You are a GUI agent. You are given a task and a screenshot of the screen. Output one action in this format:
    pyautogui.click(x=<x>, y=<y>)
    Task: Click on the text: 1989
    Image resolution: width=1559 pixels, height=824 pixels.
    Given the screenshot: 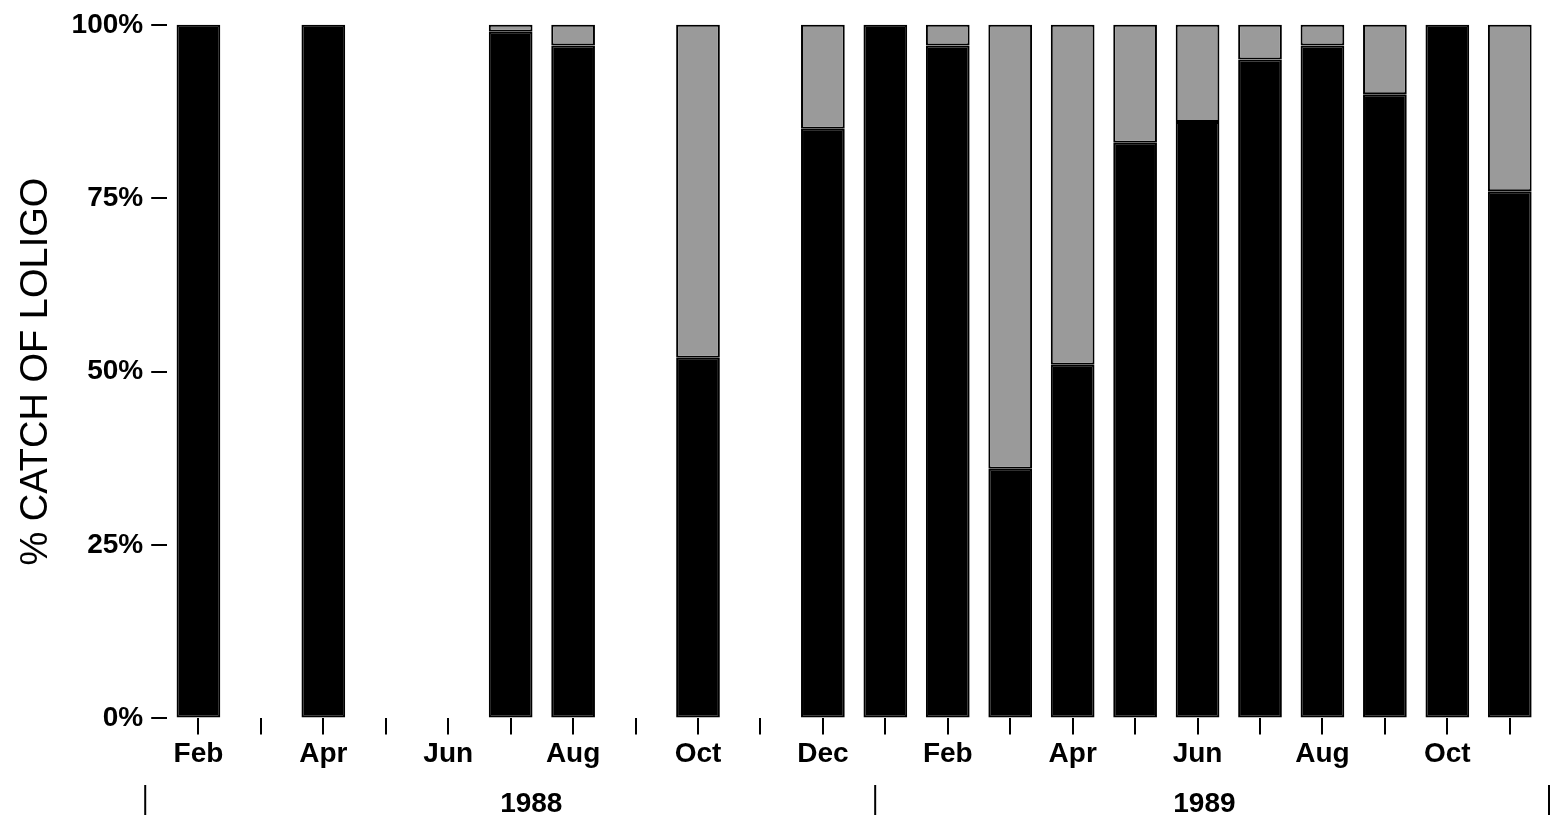 What is the action you would take?
    pyautogui.click(x=1204, y=802)
    